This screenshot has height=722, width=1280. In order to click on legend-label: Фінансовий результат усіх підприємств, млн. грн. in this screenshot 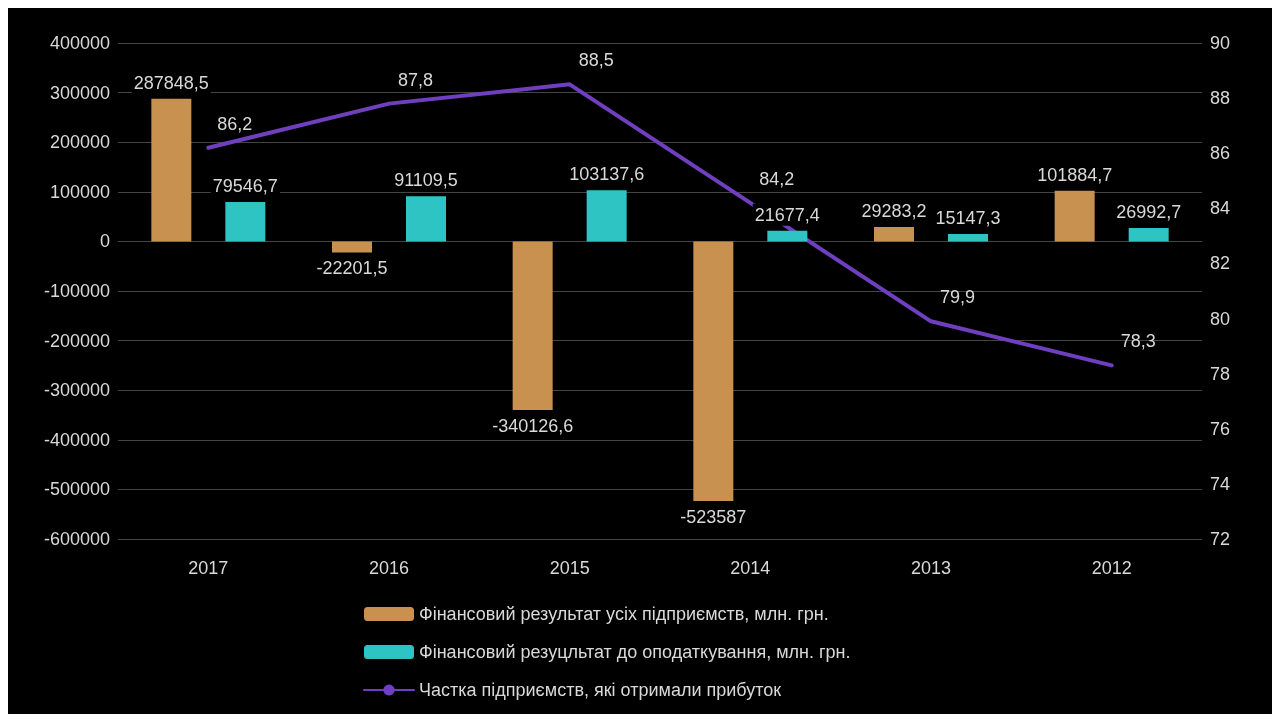, I will do `click(624, 614)`.